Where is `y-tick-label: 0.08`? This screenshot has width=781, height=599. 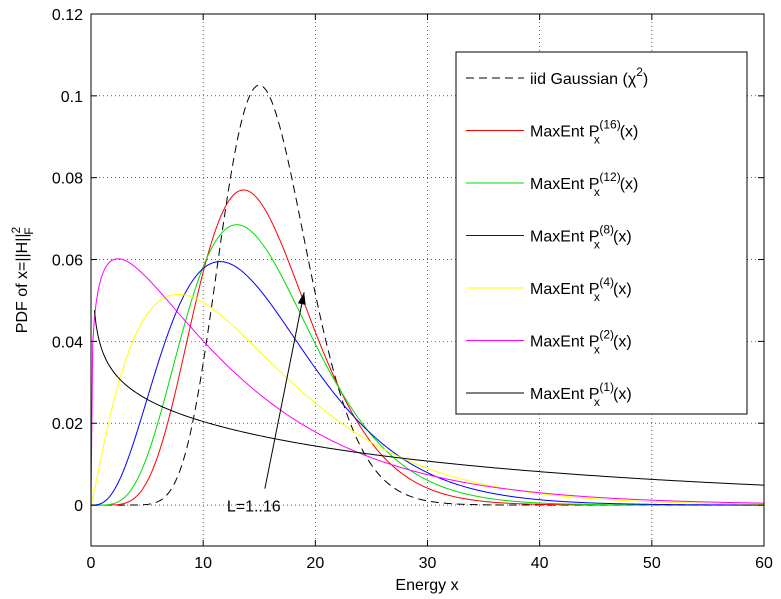 y-tick-label: 0.08 is located at coordinates (67, 179).